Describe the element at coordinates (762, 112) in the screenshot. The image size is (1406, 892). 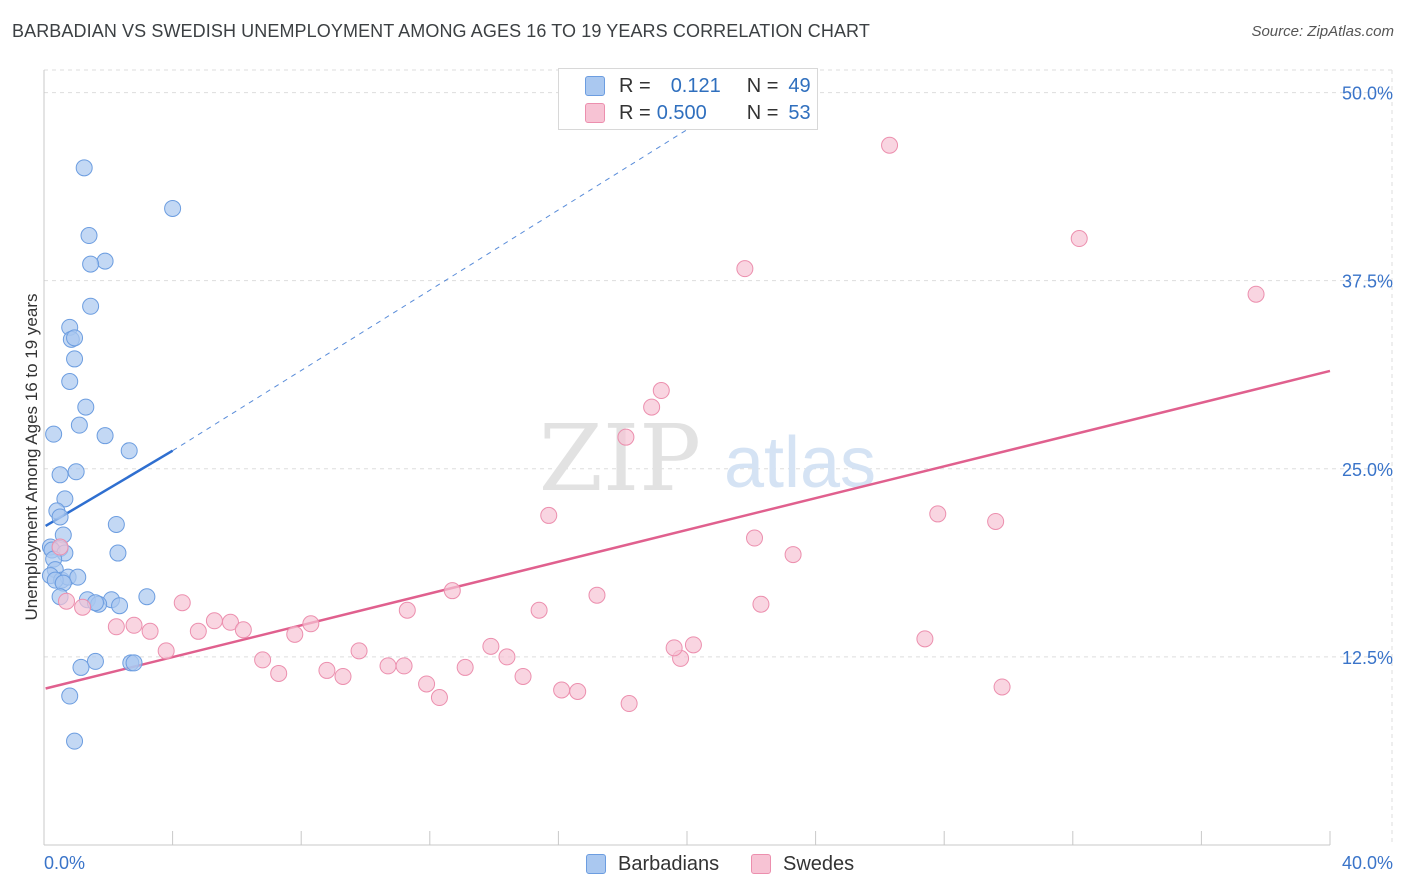
I see `legend-n-label: N =` at that location.